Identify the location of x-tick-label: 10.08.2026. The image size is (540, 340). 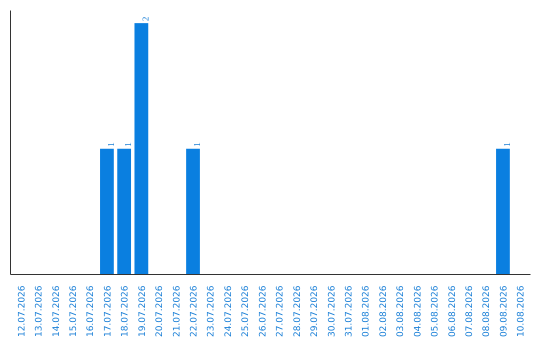
(521, 311).